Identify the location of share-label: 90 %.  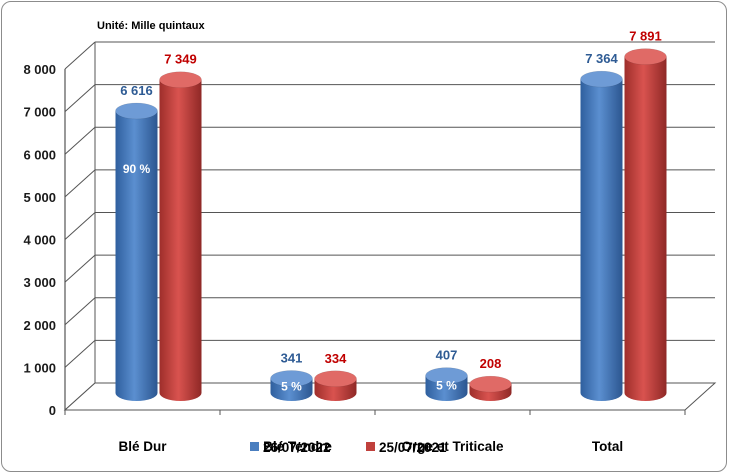
(137, 169).